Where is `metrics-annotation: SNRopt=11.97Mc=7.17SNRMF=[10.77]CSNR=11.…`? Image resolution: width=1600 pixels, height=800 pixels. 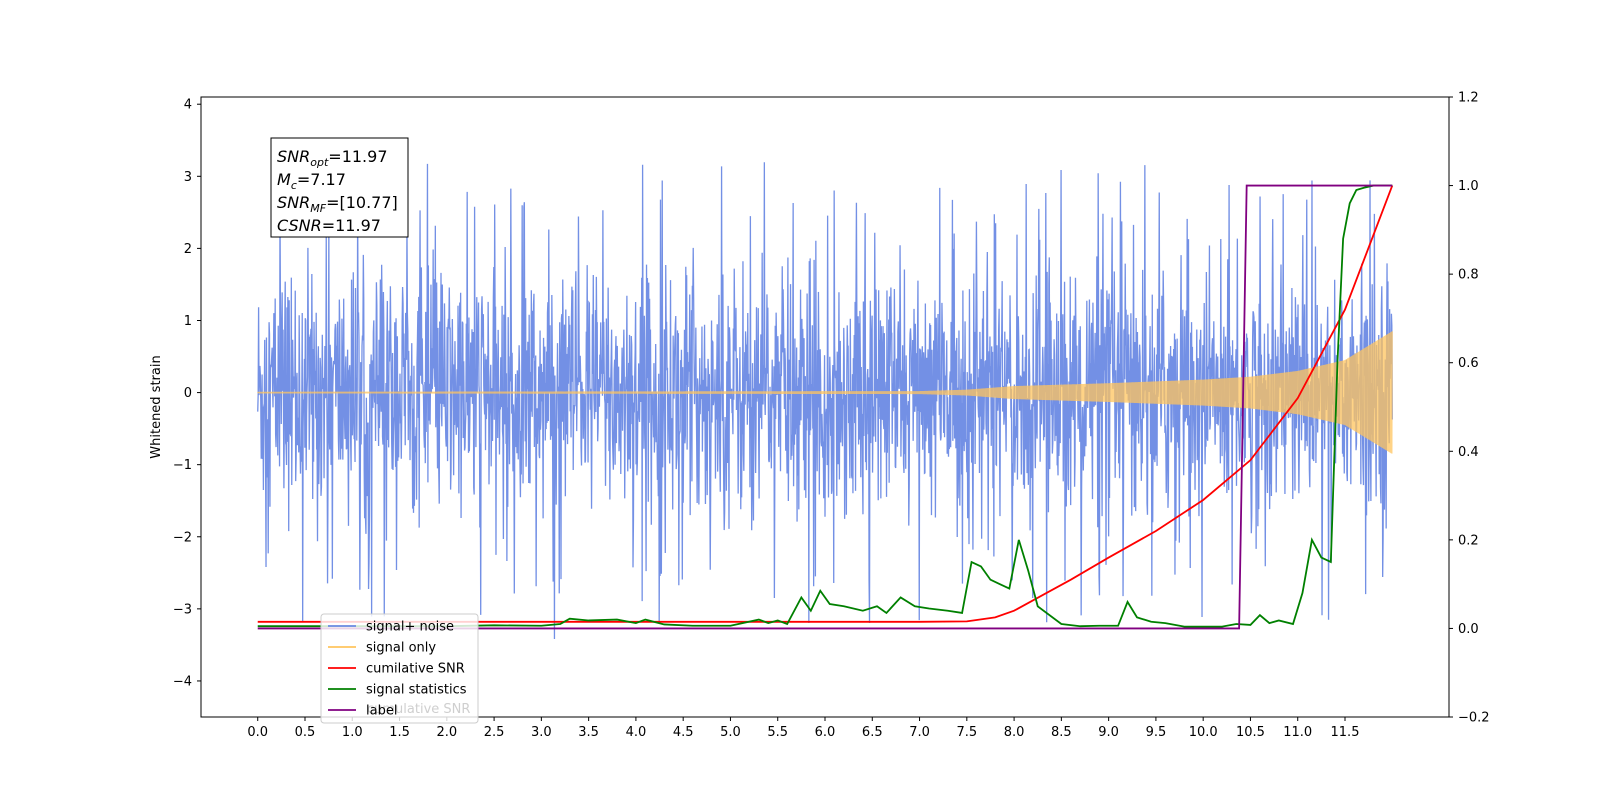
metrics-annotation: SNRopt=11.97Mc=7.17SNRMF=[10.77]CSNR=11.… is located at coordinates (339, 187).